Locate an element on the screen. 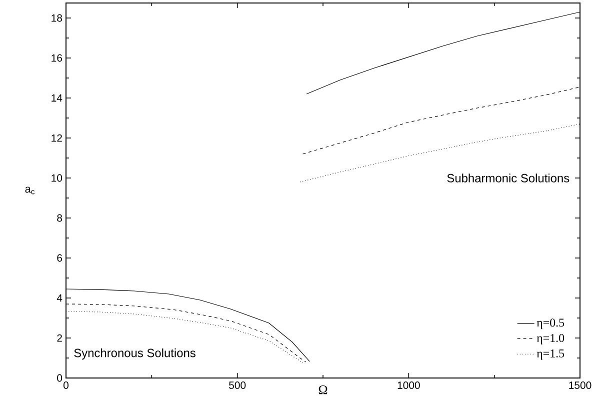  y-tick-label: 12 is located at coordinates (57, 138).